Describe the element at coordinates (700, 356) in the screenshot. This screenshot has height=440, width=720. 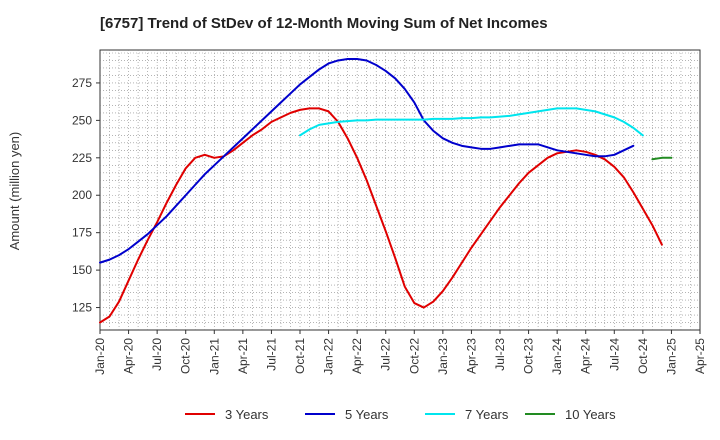
I see `x-tick-label: Apr-25` at that location.